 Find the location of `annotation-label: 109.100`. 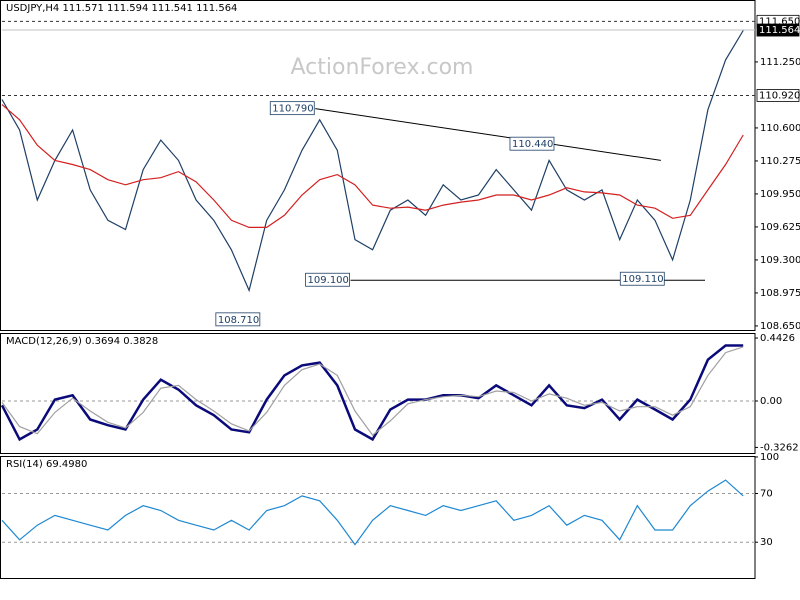

annotation-label: 109.100 is located at coordinates (328, 280).